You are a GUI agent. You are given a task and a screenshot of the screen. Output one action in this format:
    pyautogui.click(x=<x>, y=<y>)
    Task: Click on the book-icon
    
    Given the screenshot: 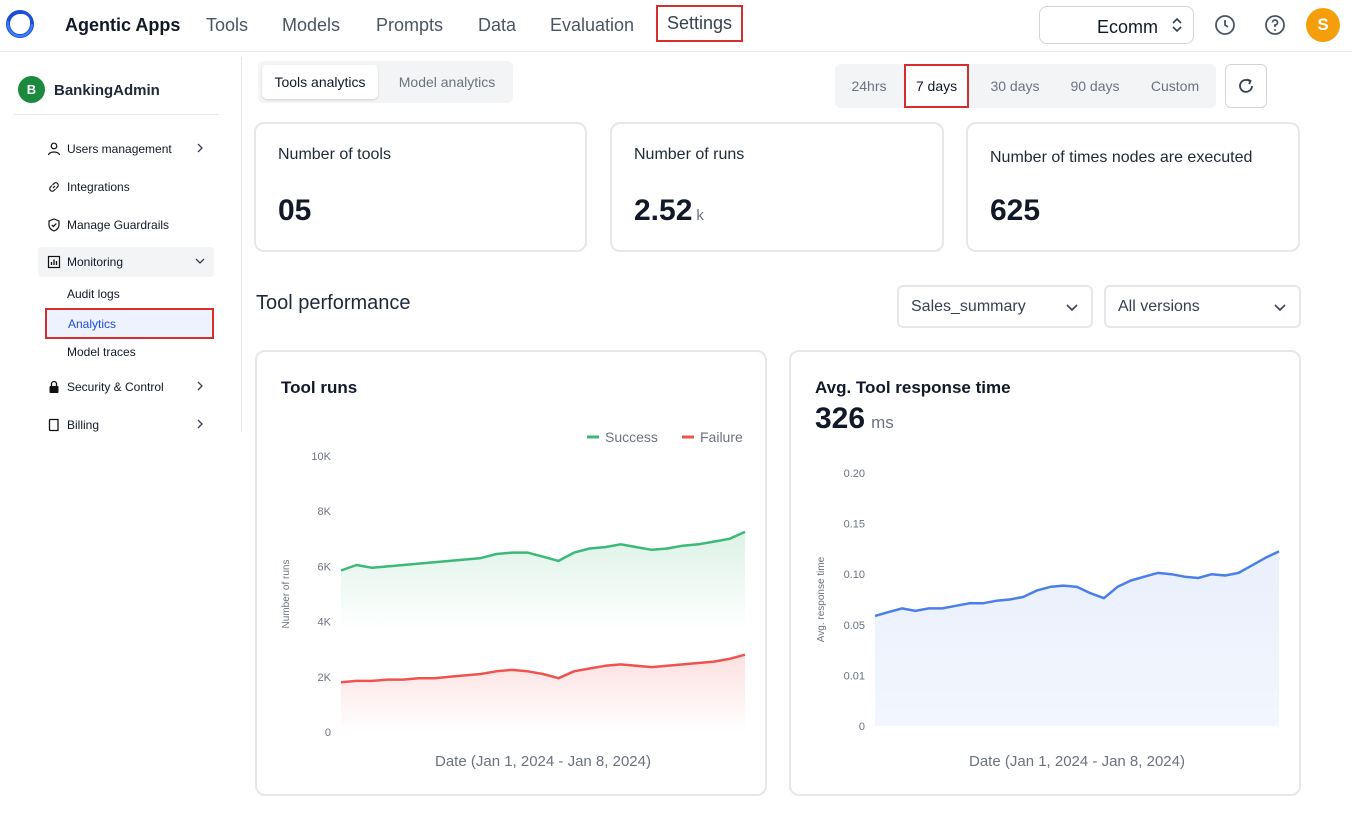 What is the action you would take?
    pyautogui.click(x=53, y=425)
    